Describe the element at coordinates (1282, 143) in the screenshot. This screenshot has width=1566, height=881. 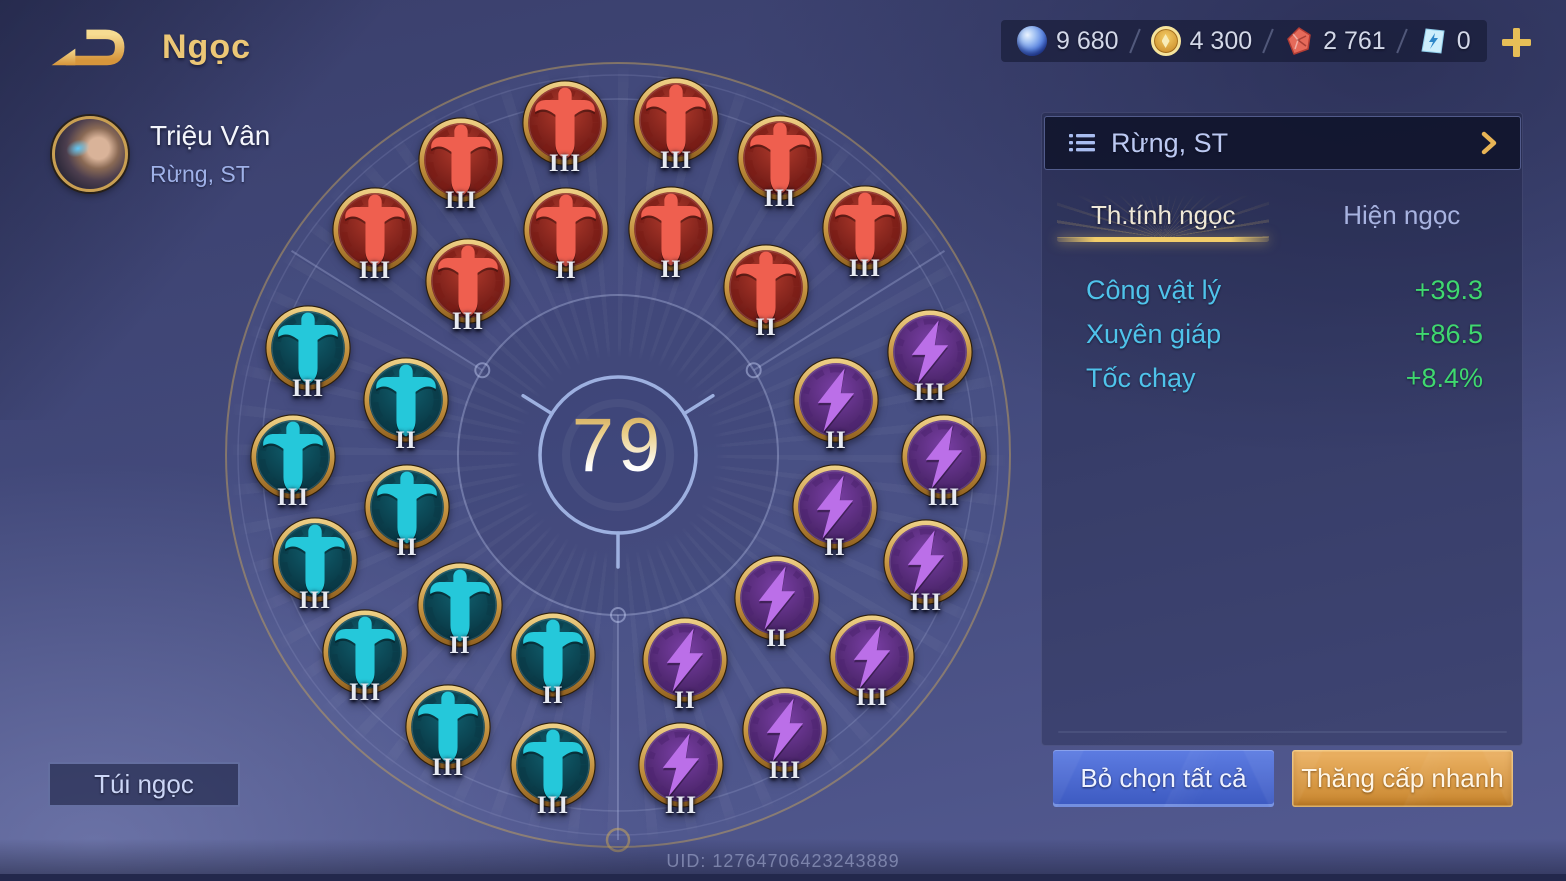
I see `rune-page-selector: Rừng, ST` at that location.